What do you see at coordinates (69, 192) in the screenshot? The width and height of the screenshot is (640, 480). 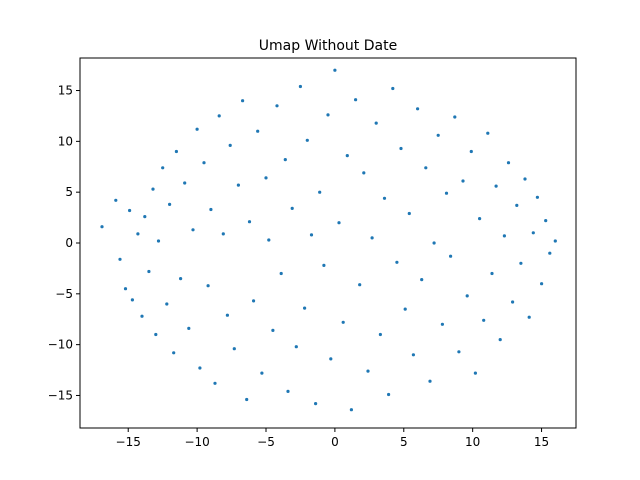 I see `y-tick-label: 5` at bounding box center [69, 192].